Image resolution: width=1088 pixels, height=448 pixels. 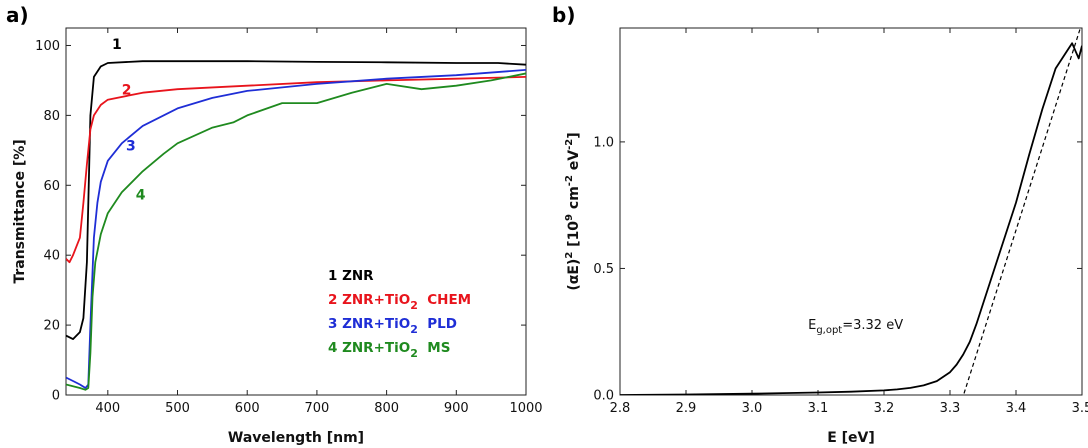 What do you see at coordinates (569, 255) in the screenshot?
I see `y-label-superscript: 2` at bounding box center [569, 255].